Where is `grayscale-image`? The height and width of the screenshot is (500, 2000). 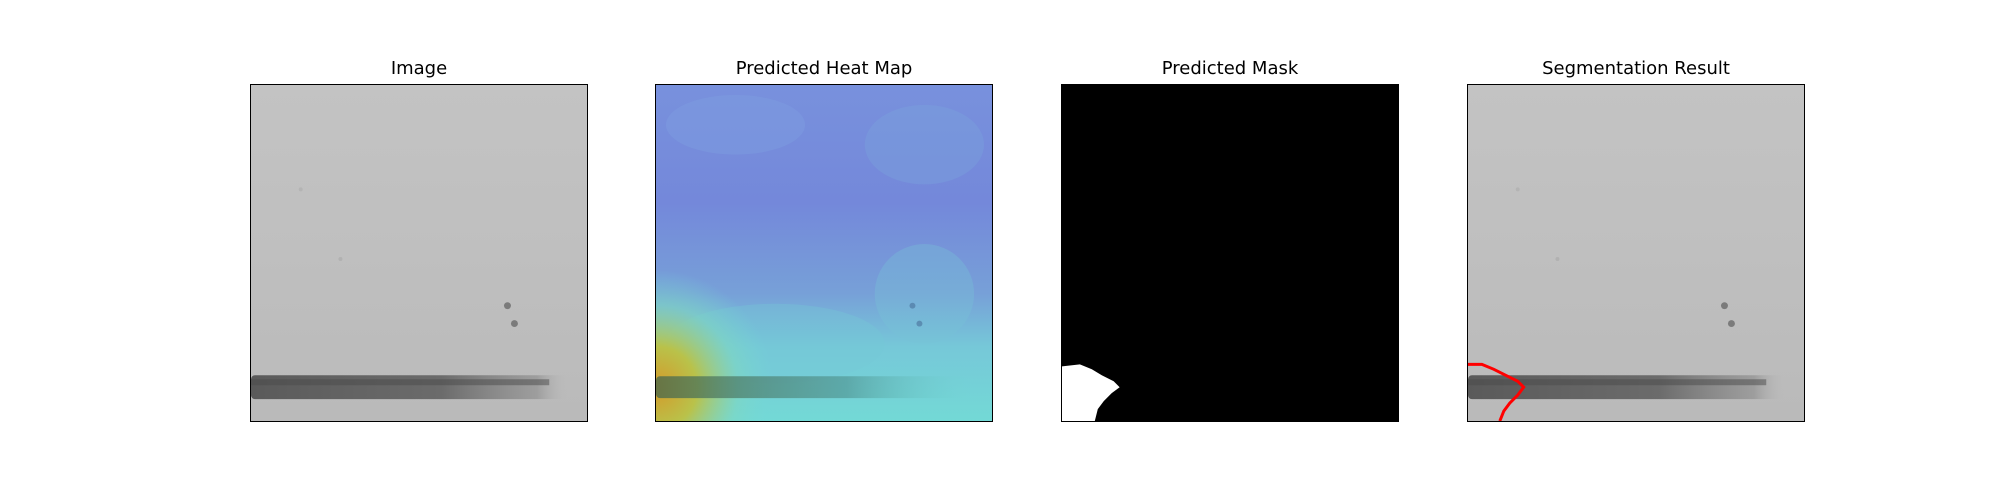 grayscale-image is located at coordinates (419, 253).